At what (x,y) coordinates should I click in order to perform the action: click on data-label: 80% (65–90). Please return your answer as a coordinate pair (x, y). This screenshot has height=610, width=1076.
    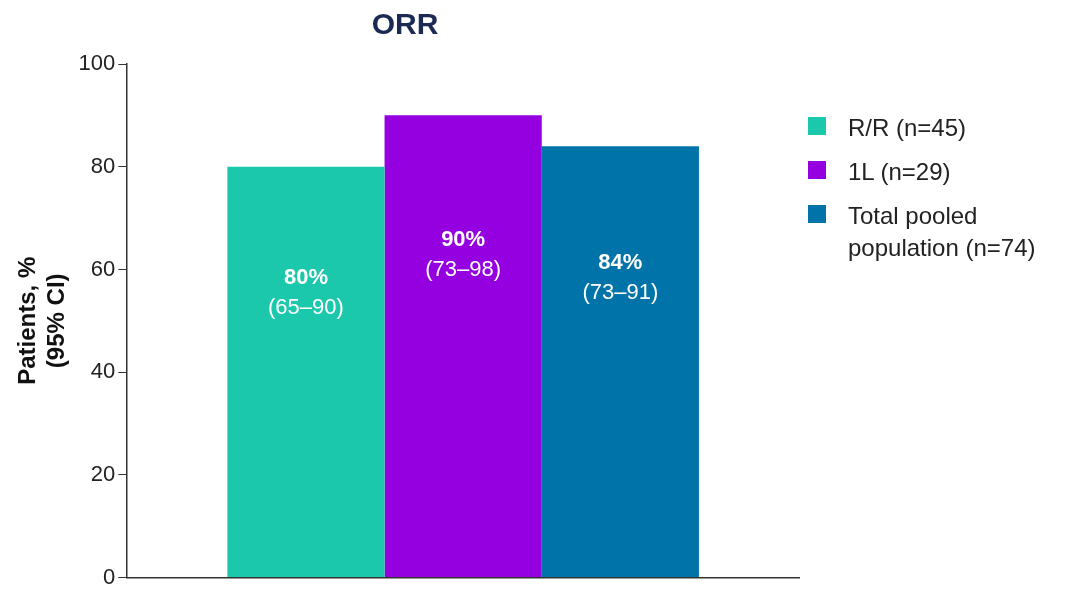
    Looking at the image, I should click on (306, 291).